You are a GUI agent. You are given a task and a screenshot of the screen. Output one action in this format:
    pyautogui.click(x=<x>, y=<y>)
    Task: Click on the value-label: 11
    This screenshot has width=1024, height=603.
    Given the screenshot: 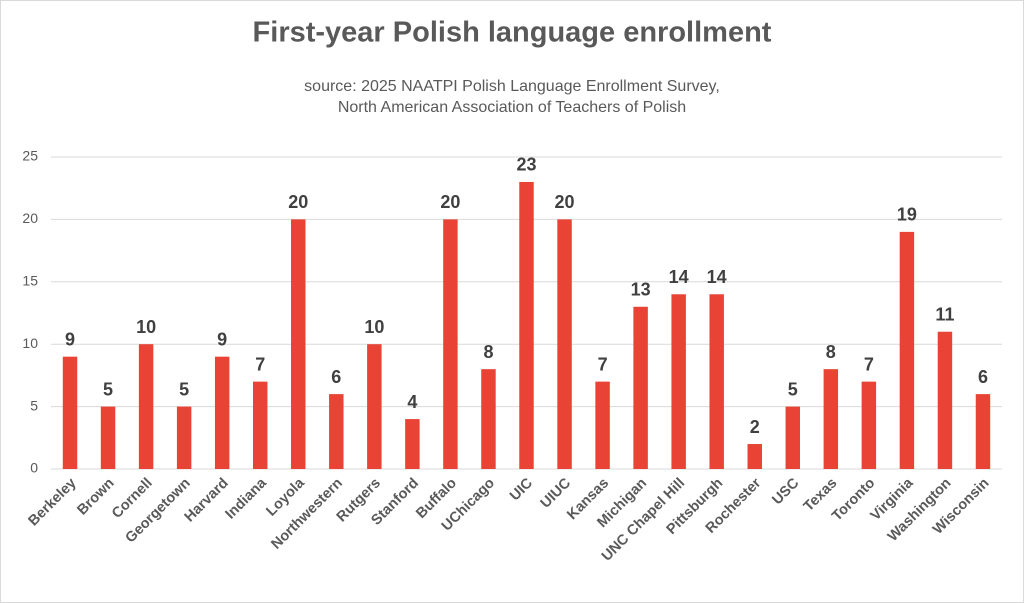 What is the action you would take?
    pyautogui.click(x=944, y=314)
    